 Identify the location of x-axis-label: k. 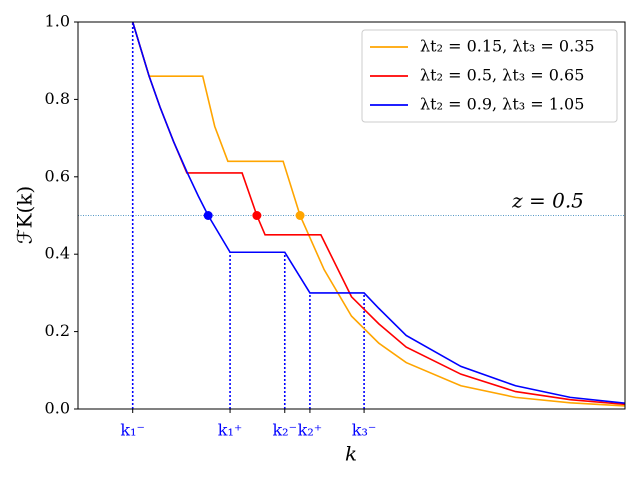
(351, 454).